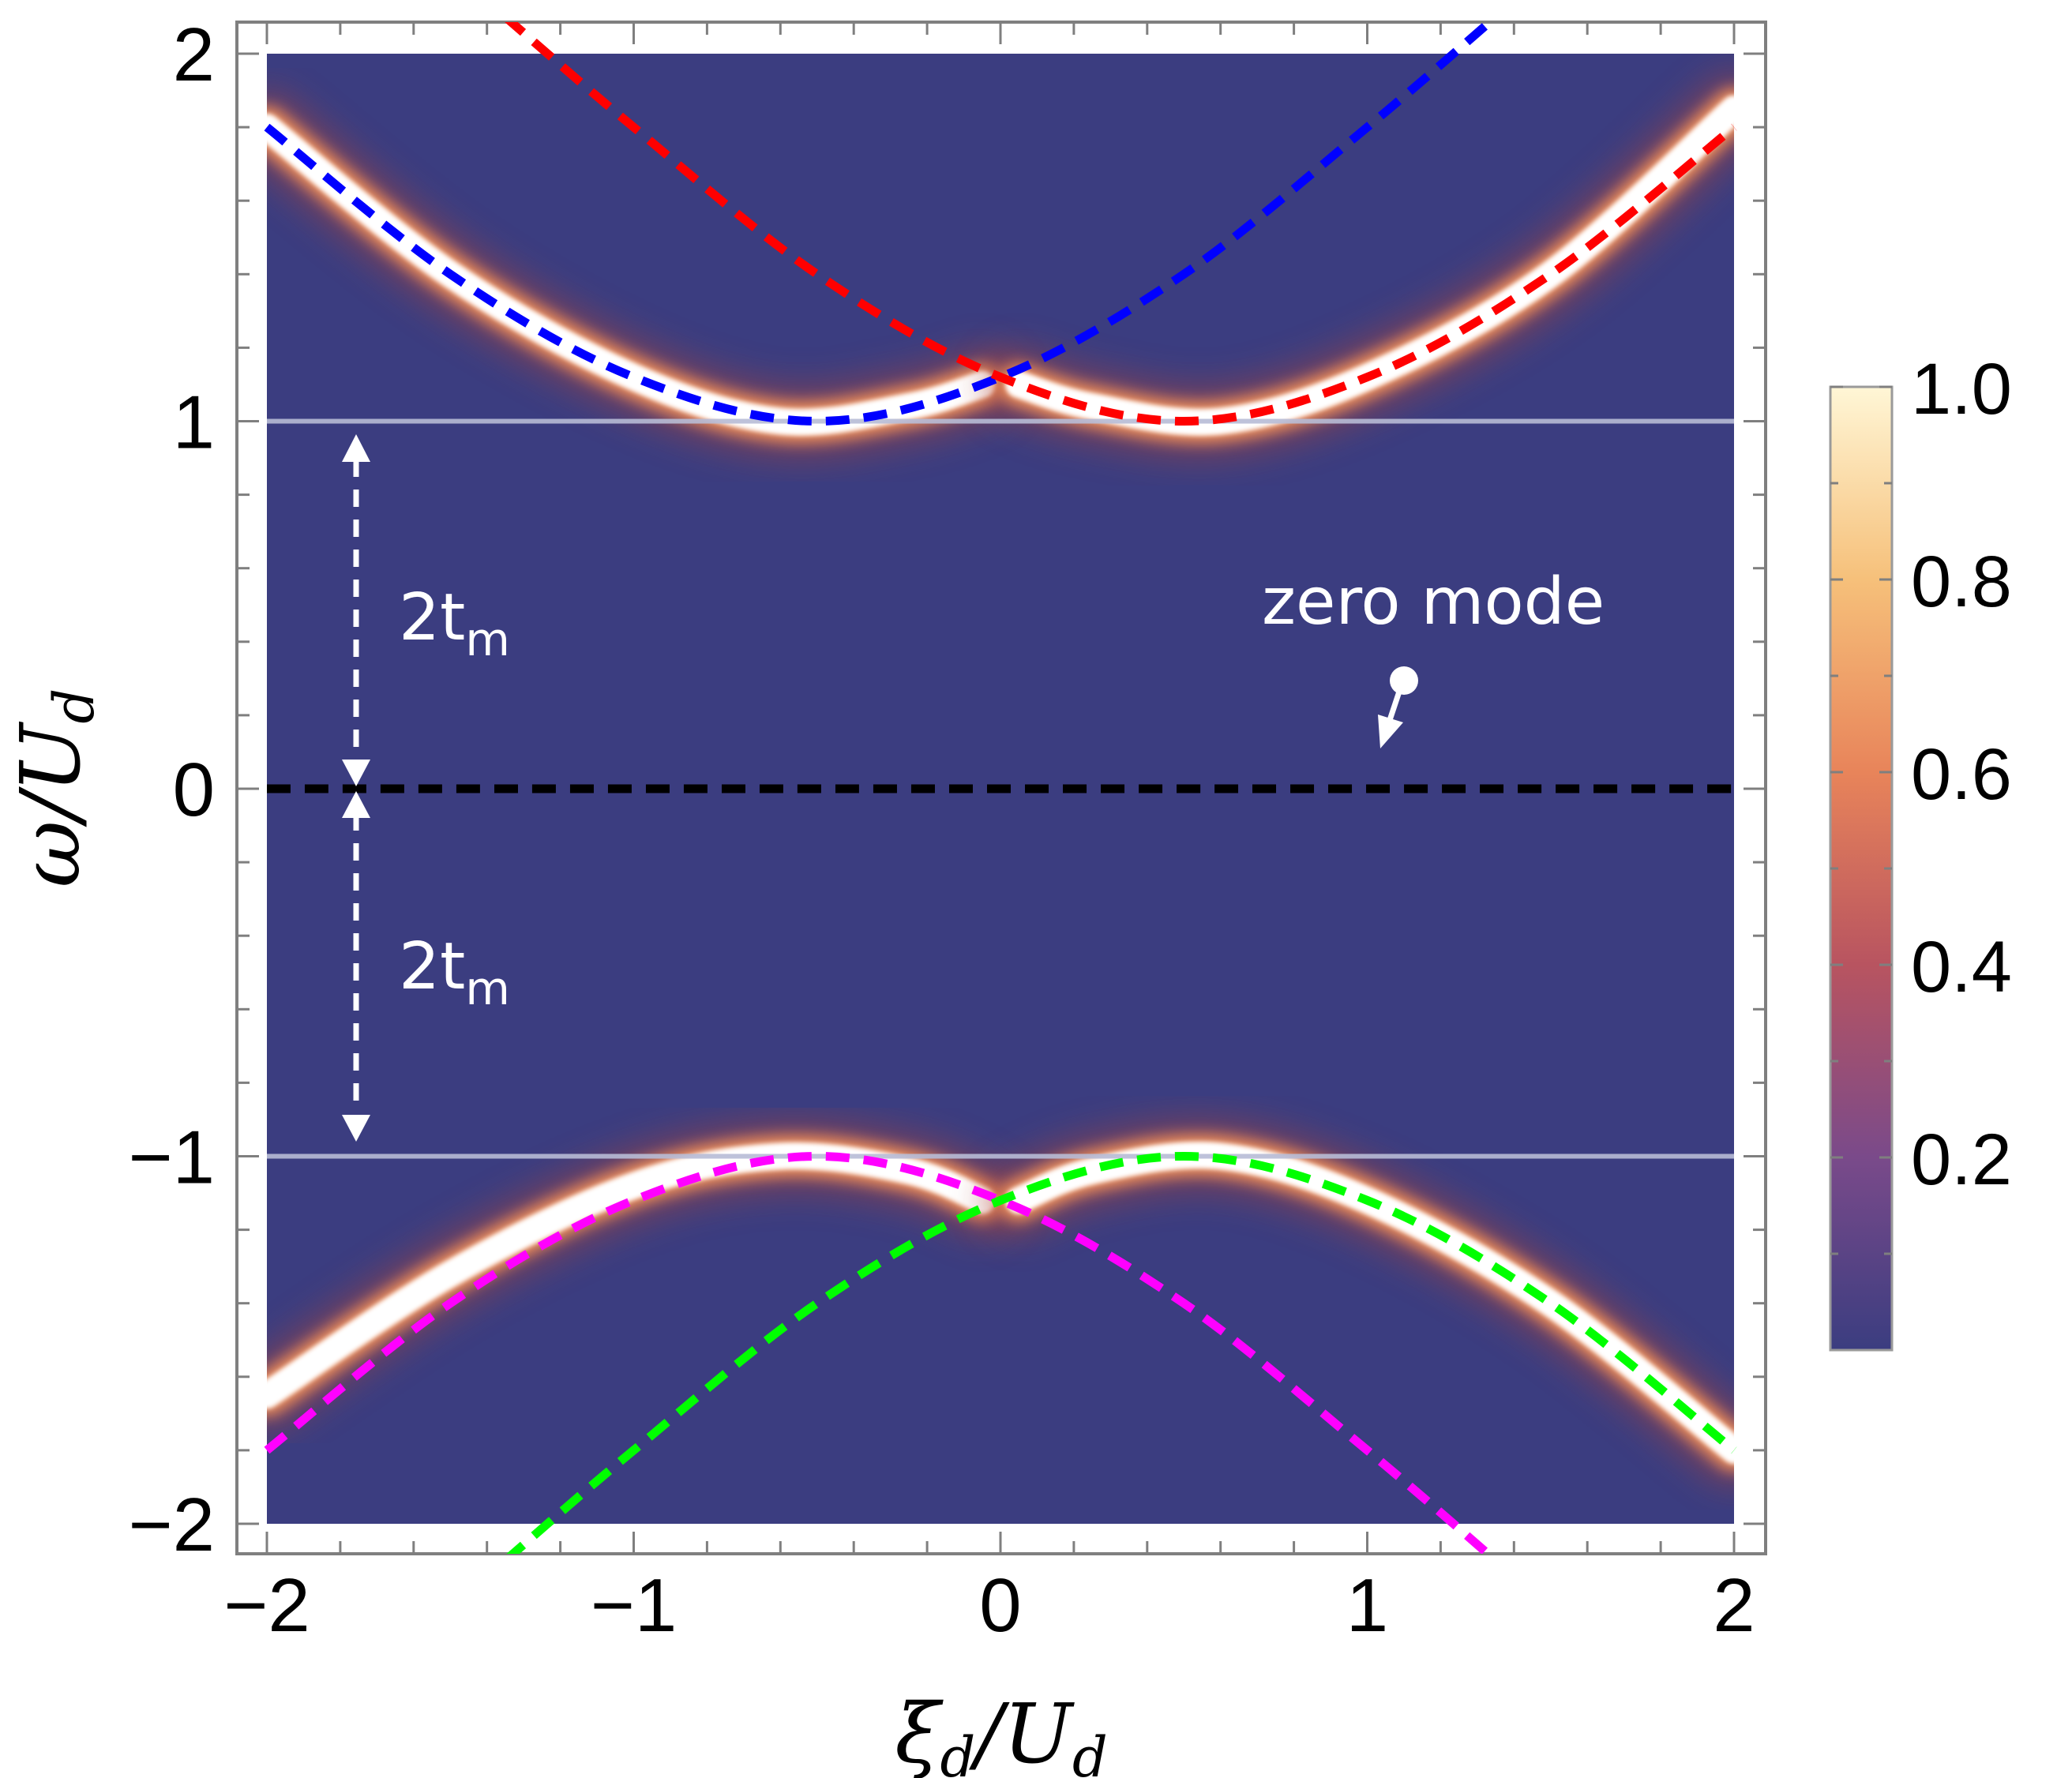  I want to click on y-tick-label: 2, so click(194, 55).